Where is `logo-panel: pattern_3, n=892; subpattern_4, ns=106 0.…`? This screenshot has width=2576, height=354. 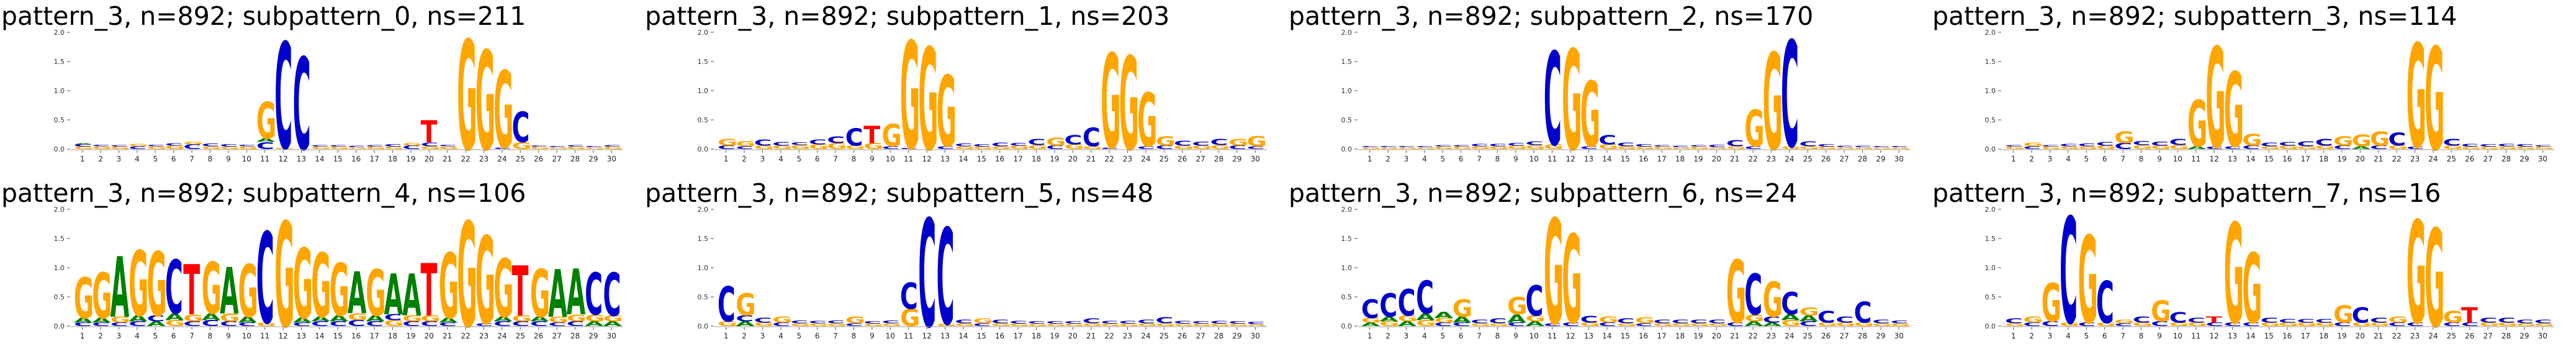
logo-panel: pattern_3, n=892; subpattern_4, ns=106 0.… is located at coordinates (322, 265).